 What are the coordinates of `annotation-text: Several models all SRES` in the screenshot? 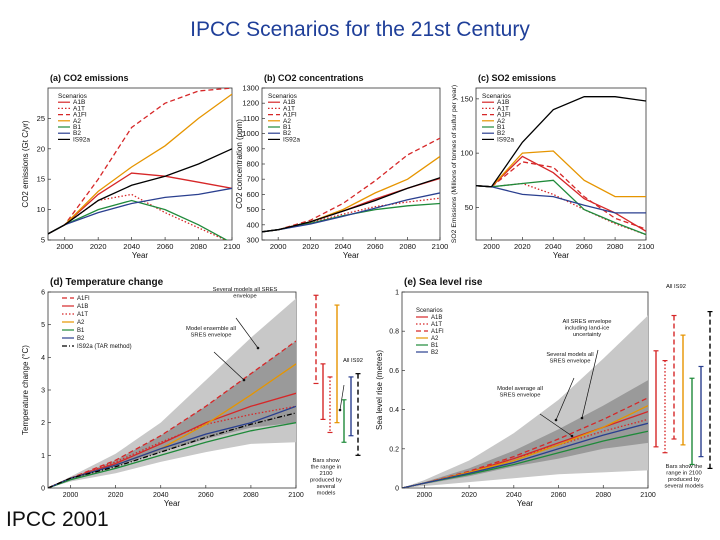 It's located at (245, 290).